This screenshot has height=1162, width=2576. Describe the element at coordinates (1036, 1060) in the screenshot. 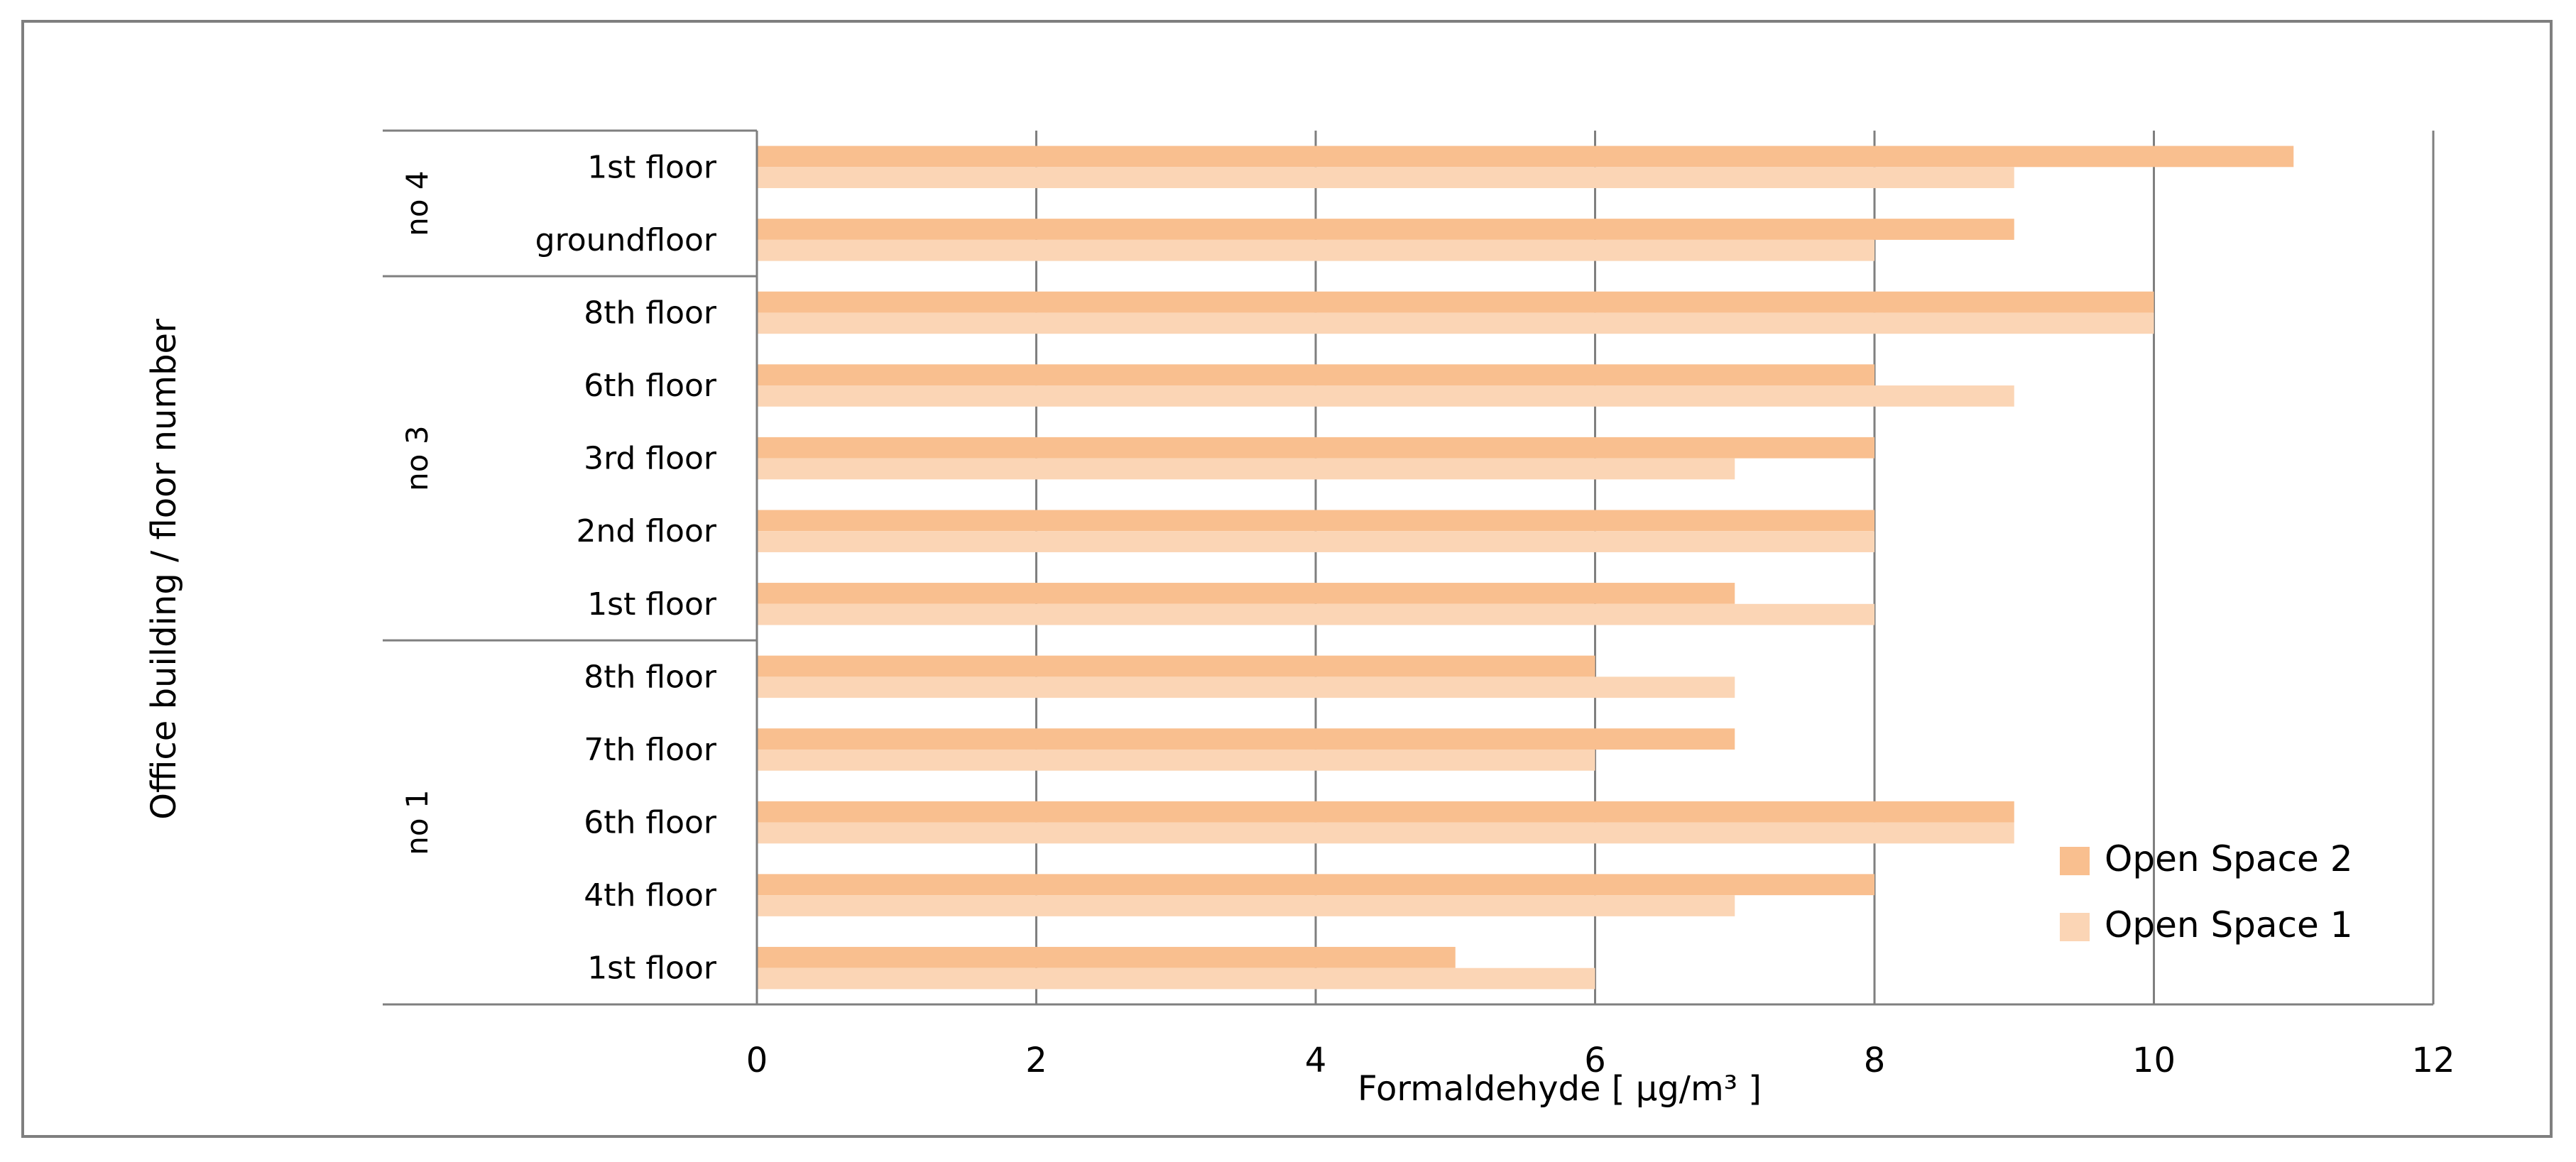

I see `x-tick-label: 2` at that location.